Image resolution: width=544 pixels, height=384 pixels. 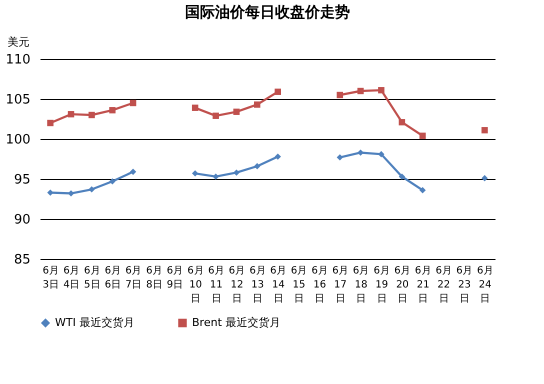 I want to click on x-tick-label: 6月5日, so click(x=92, y=278).